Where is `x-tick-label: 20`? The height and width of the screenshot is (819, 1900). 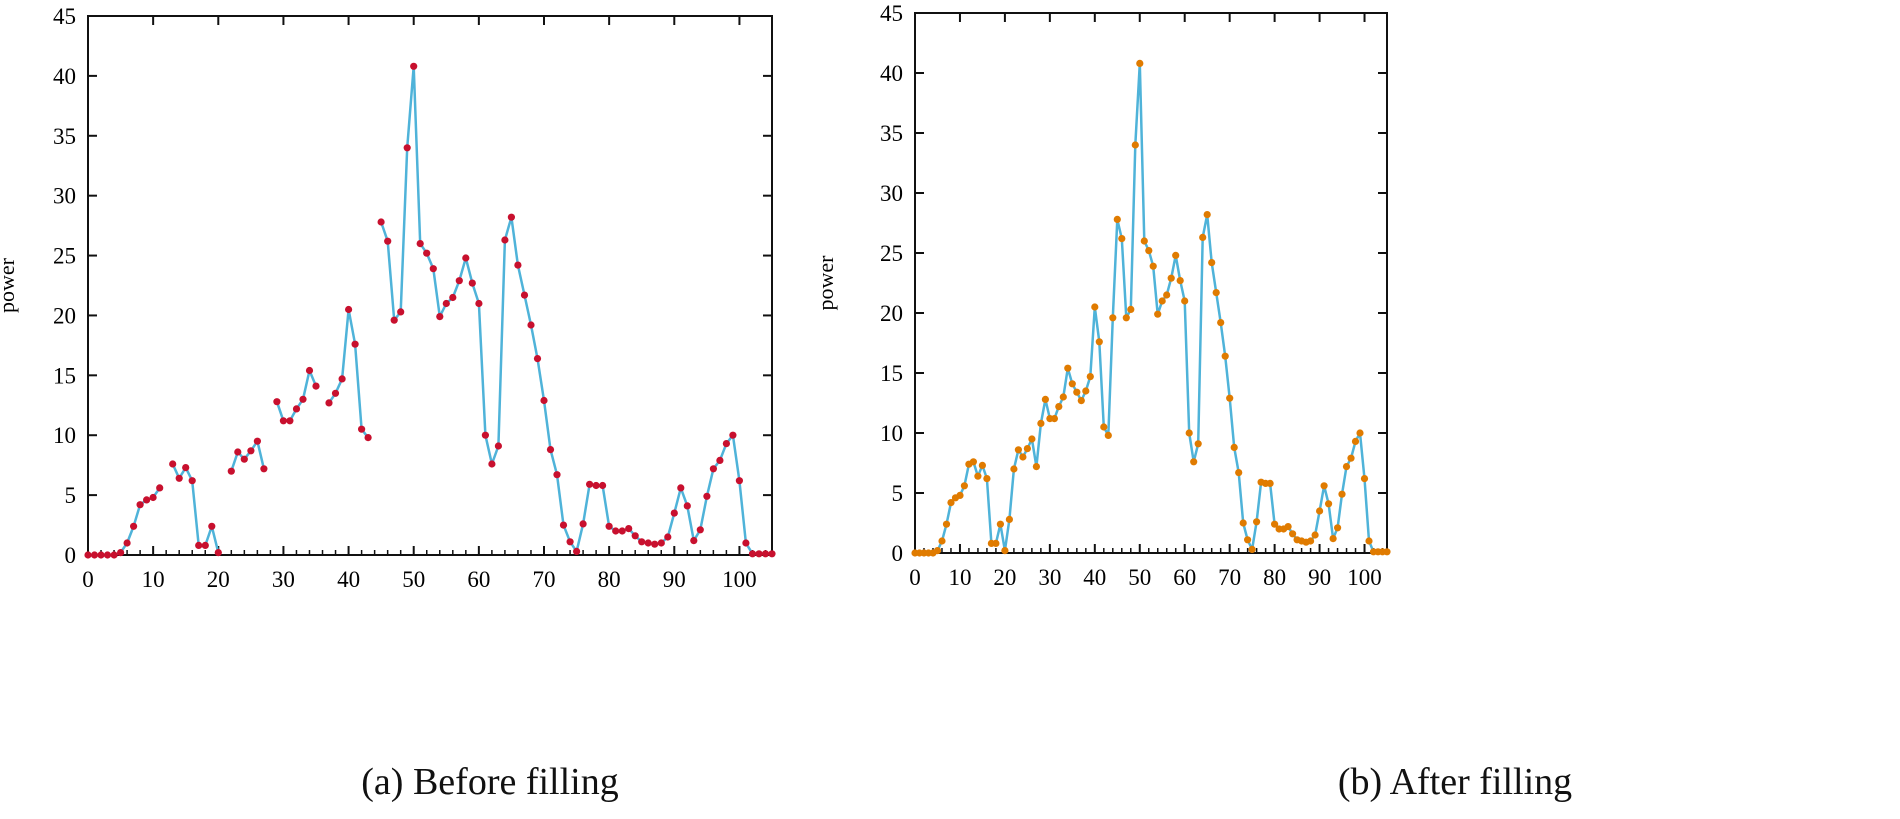
x-tick-label: 20 is located at coordinates (218, 579).